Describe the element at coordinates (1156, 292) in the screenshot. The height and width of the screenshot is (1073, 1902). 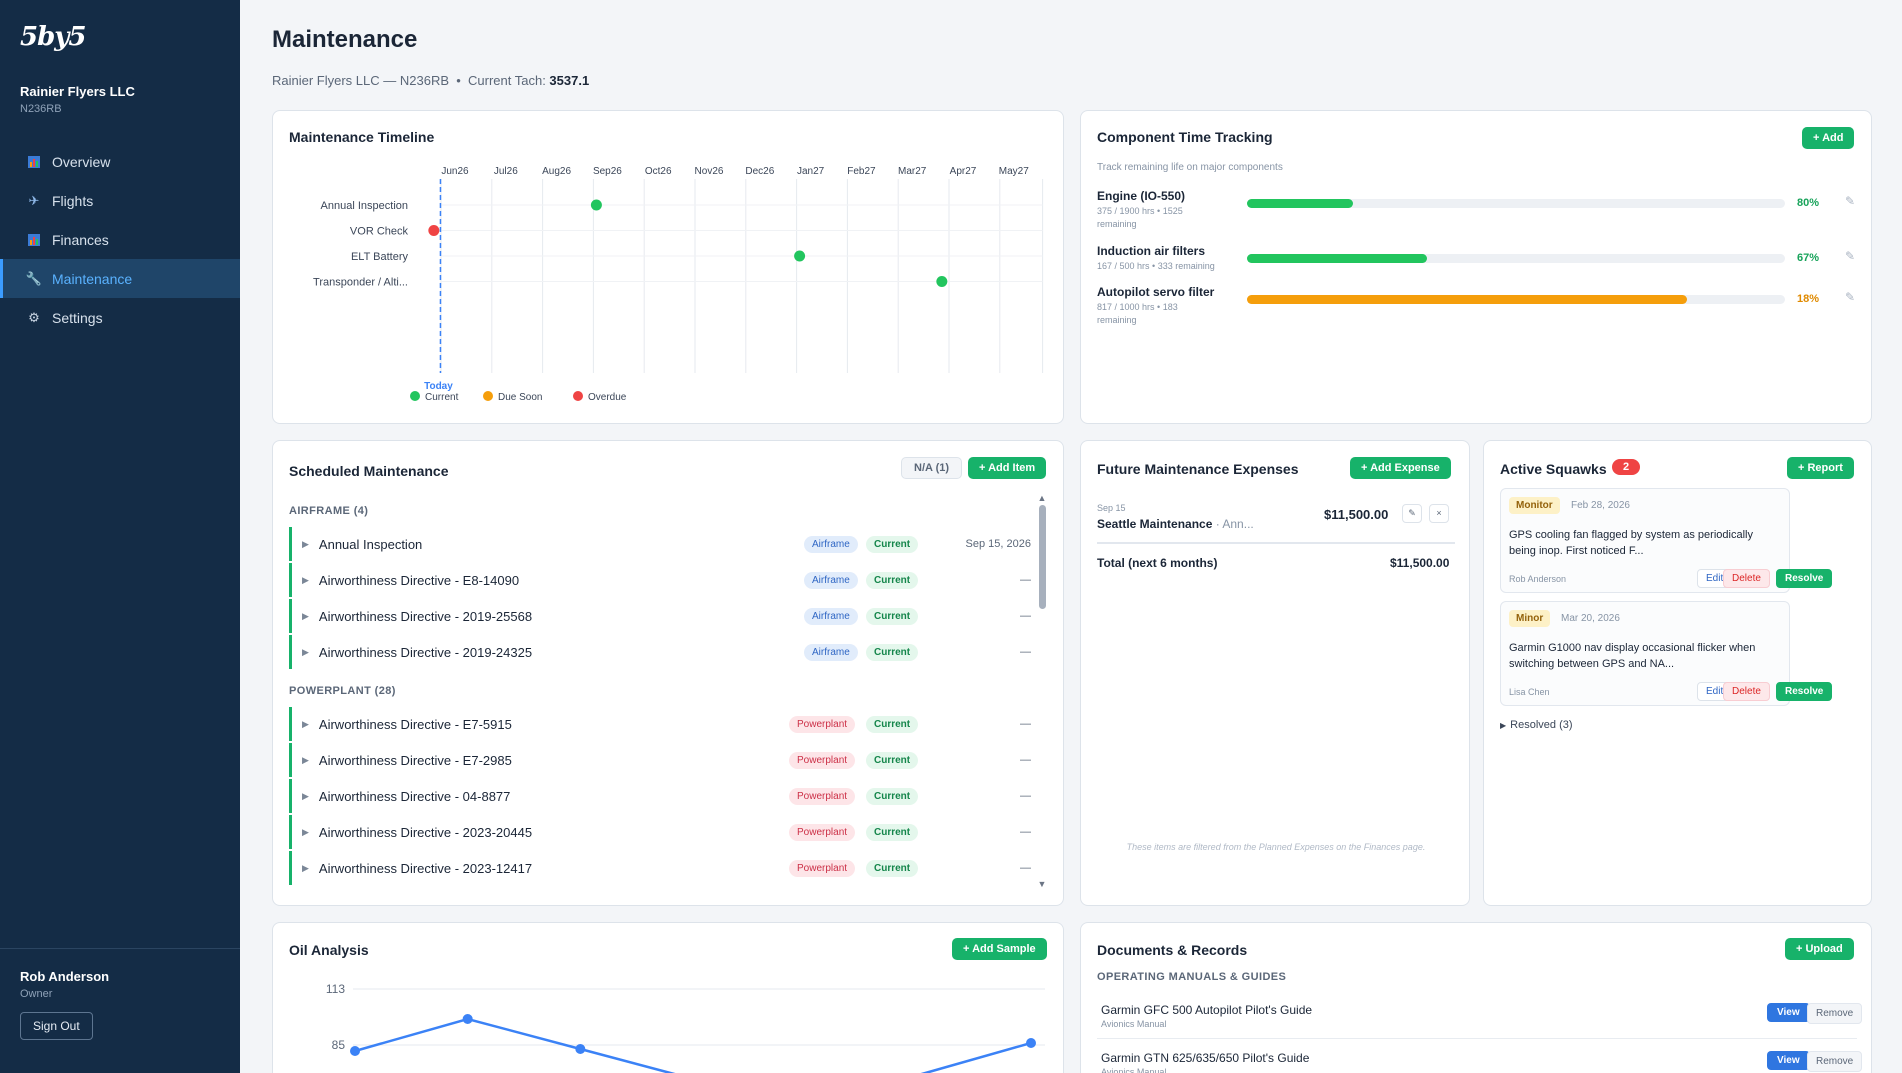
I see `component-name: Autopilot servo filter` at that location.